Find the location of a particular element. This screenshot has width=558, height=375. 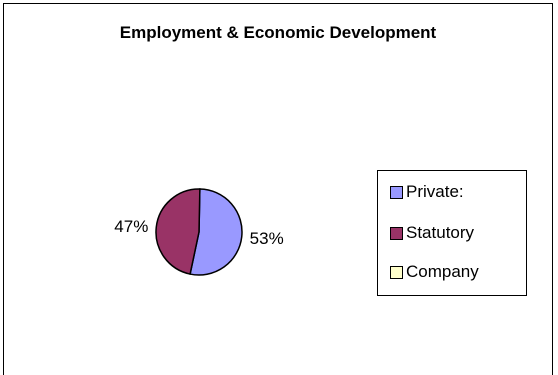

legend-item-company: Company is located at coordinates (434, 272).